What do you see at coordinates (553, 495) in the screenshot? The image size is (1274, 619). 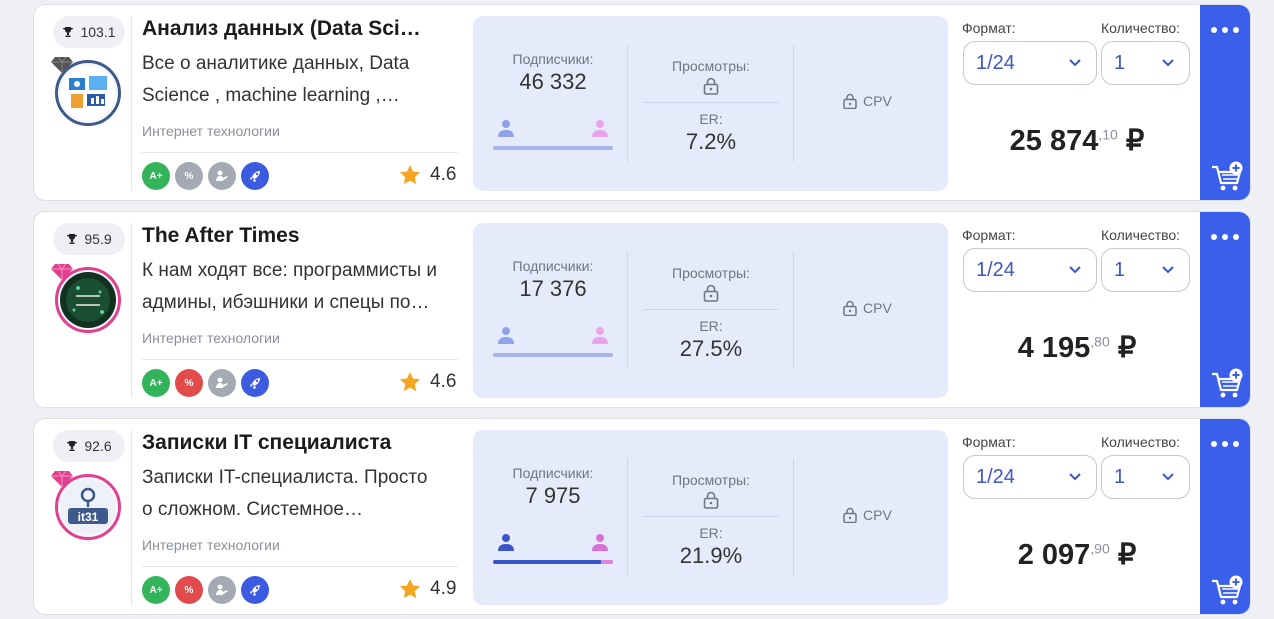 I see `subscribers-value: 7 975` at bounding box center [553, 495].